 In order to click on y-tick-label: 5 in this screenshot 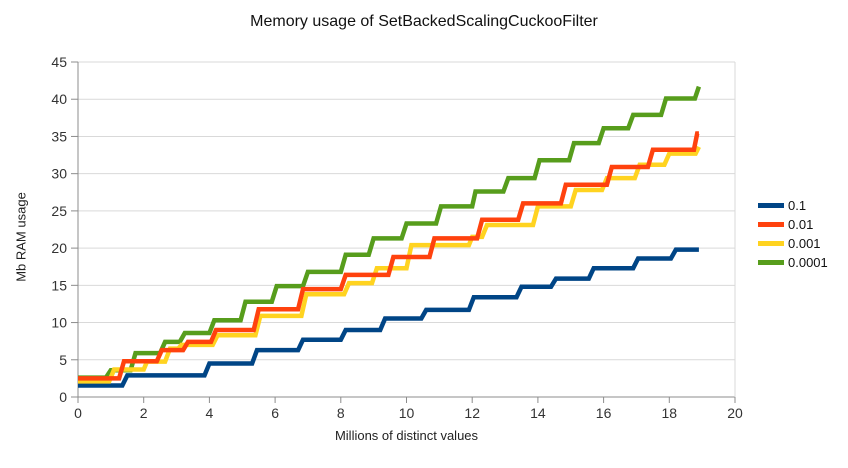, I will do `click(63, 360)`.